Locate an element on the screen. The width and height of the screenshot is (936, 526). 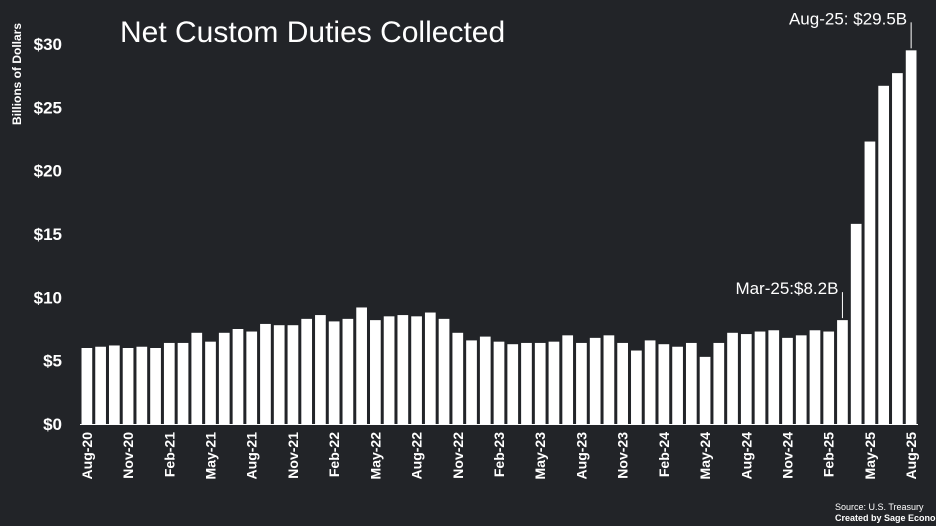
y-tick-label: $0 is located at coordinates (52, 424).